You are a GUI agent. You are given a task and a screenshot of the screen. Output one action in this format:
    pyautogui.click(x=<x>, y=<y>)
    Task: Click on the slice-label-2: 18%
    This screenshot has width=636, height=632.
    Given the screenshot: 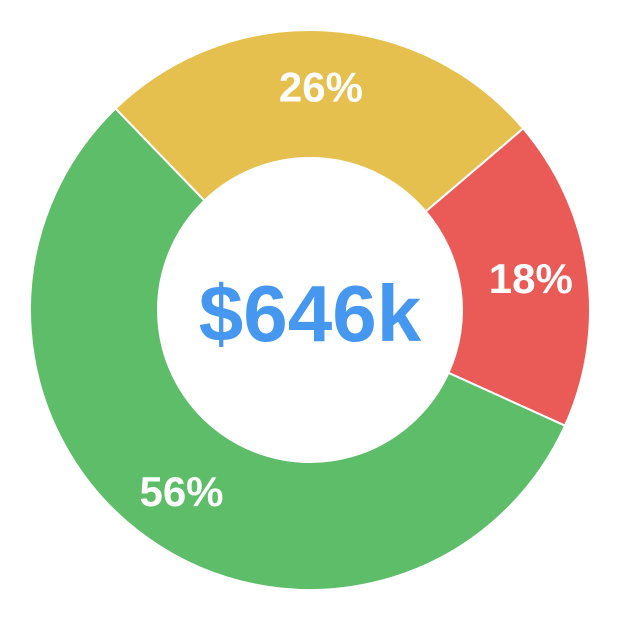 What is the action you would take?
    pyautogui.click(x=531, y=278)
    